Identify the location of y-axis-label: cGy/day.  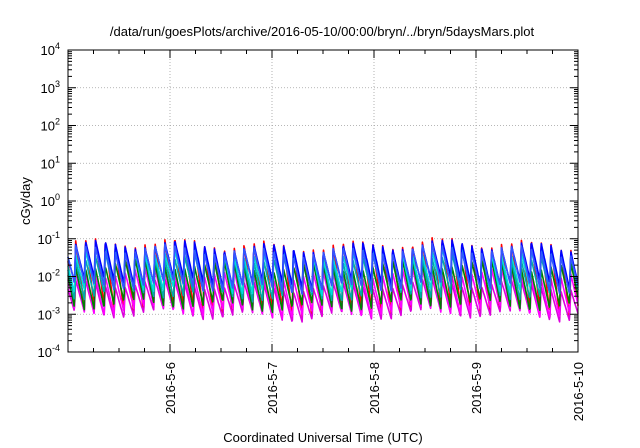
(25, 201).